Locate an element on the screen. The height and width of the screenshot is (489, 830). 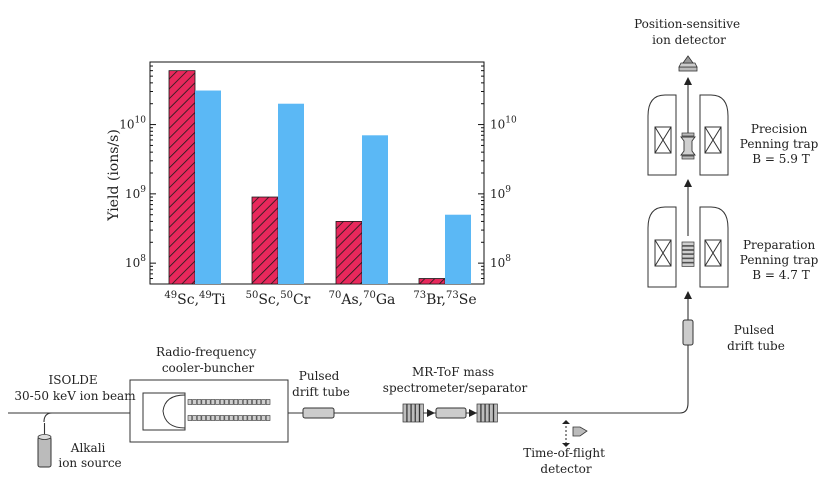
drift-tube-2-label: Pulsed drift tube is located at coordinates (756, 338).